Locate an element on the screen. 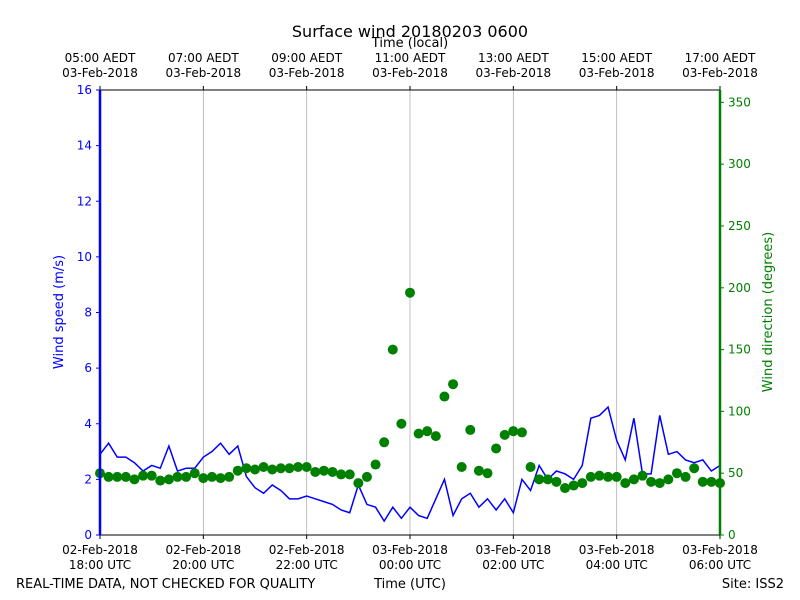 This screenshot has width=800, height=600. y2-tick-label: 100 is located at coordinates (739, 411).